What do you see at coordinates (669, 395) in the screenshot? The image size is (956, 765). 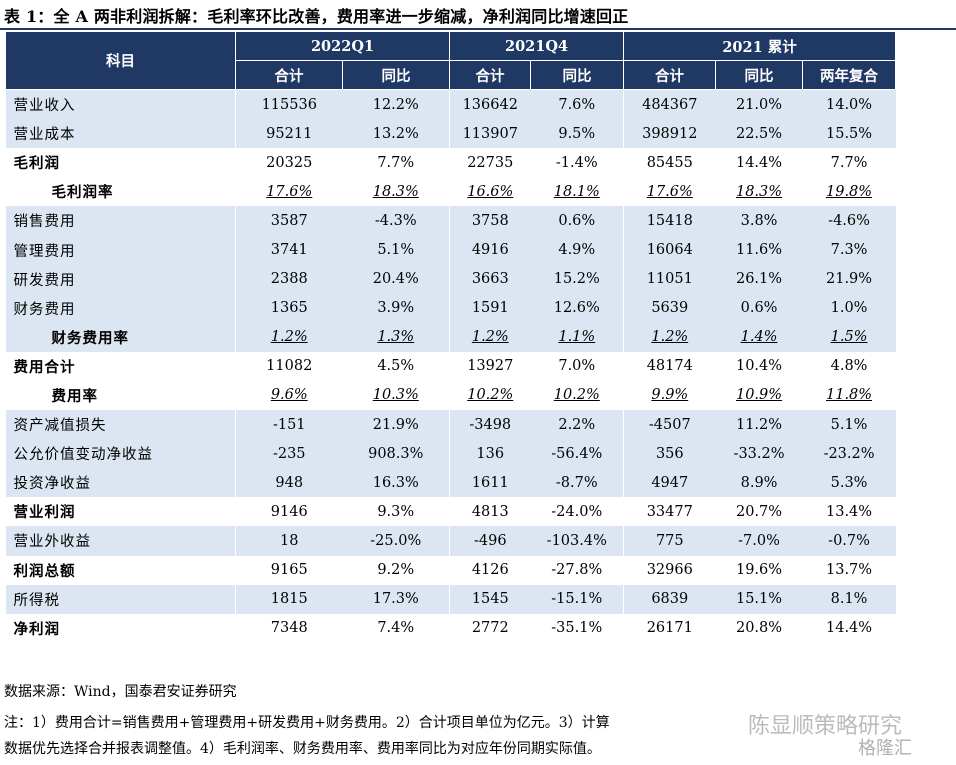 I see `table-cell: 9.9%` at bounding box center [669, 395].